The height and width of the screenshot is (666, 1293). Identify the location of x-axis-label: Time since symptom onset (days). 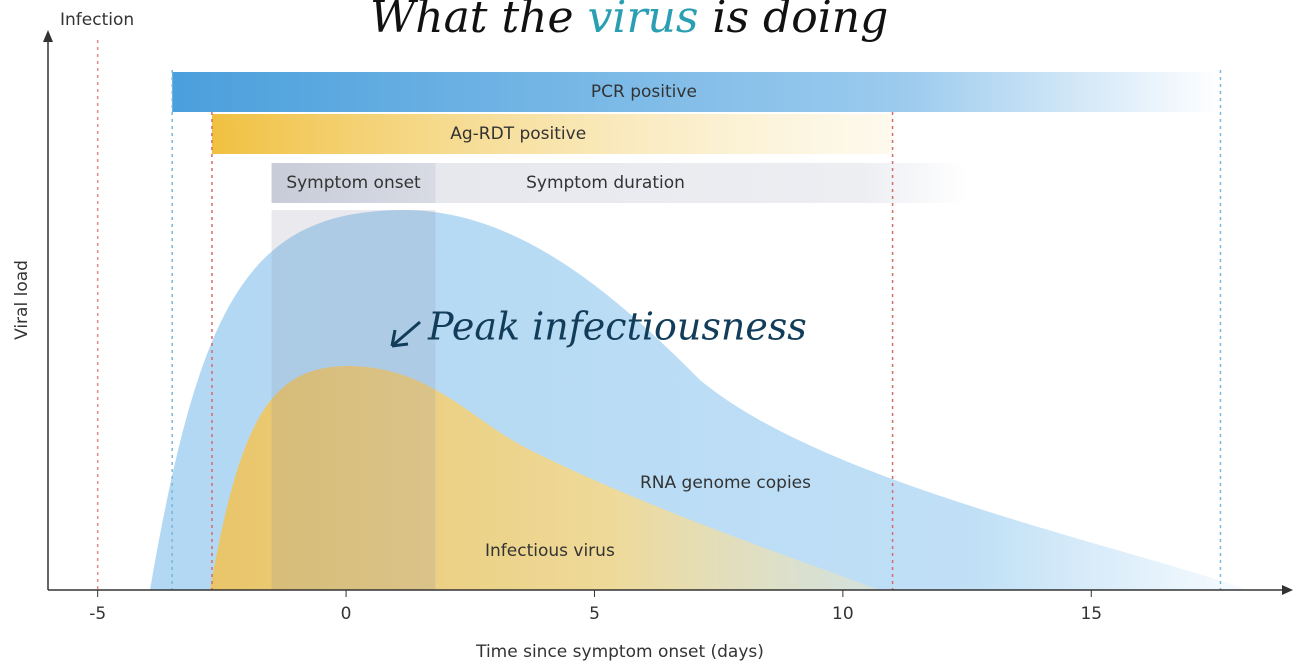
(619, 652).